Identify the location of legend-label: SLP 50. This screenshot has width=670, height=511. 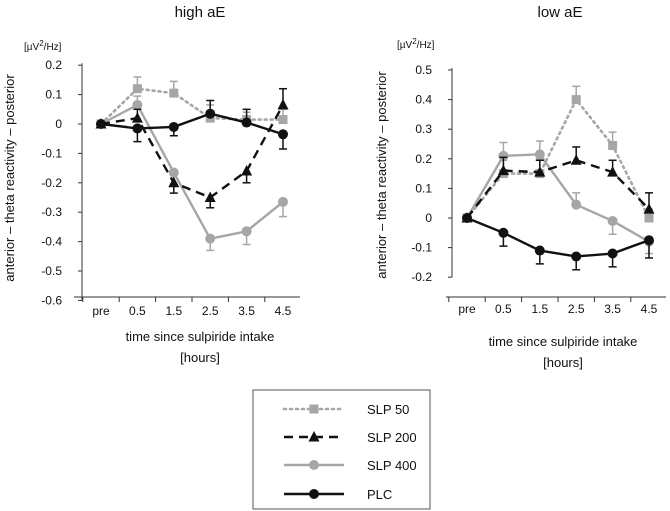
(388, 409).